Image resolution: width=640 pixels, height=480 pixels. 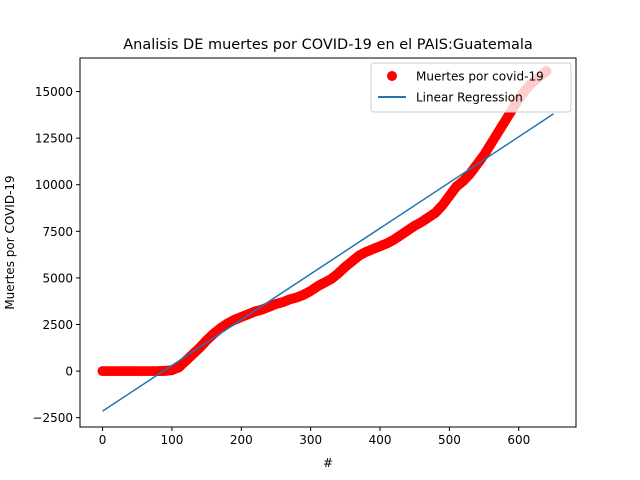 I want to click on legend-label-line: Linear Regression, so click(x=469, y=98).